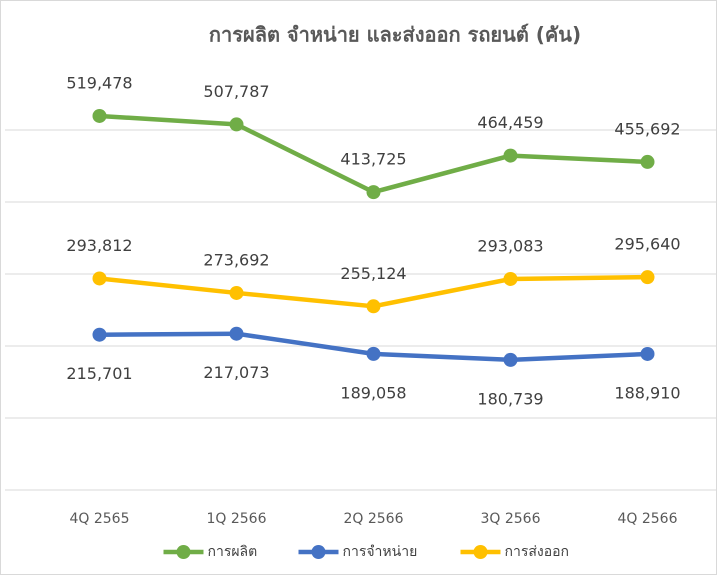 The height and width of the screenshot is (576, 725). What do you see at coordinates (99, 82) in the screenshot?
I see `data-label: 519,478` at bounding box center [99, 82].